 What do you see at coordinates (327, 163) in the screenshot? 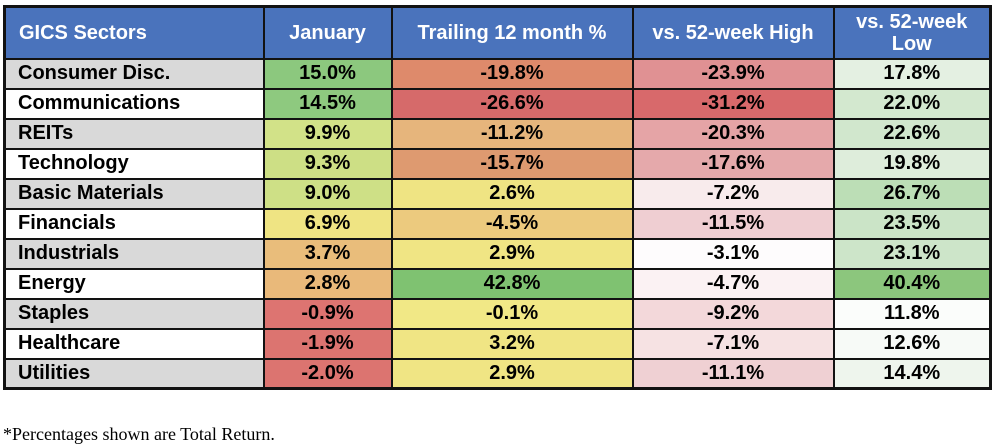
I see `value-cell: 9.3%` at bounding box center [327, 163].